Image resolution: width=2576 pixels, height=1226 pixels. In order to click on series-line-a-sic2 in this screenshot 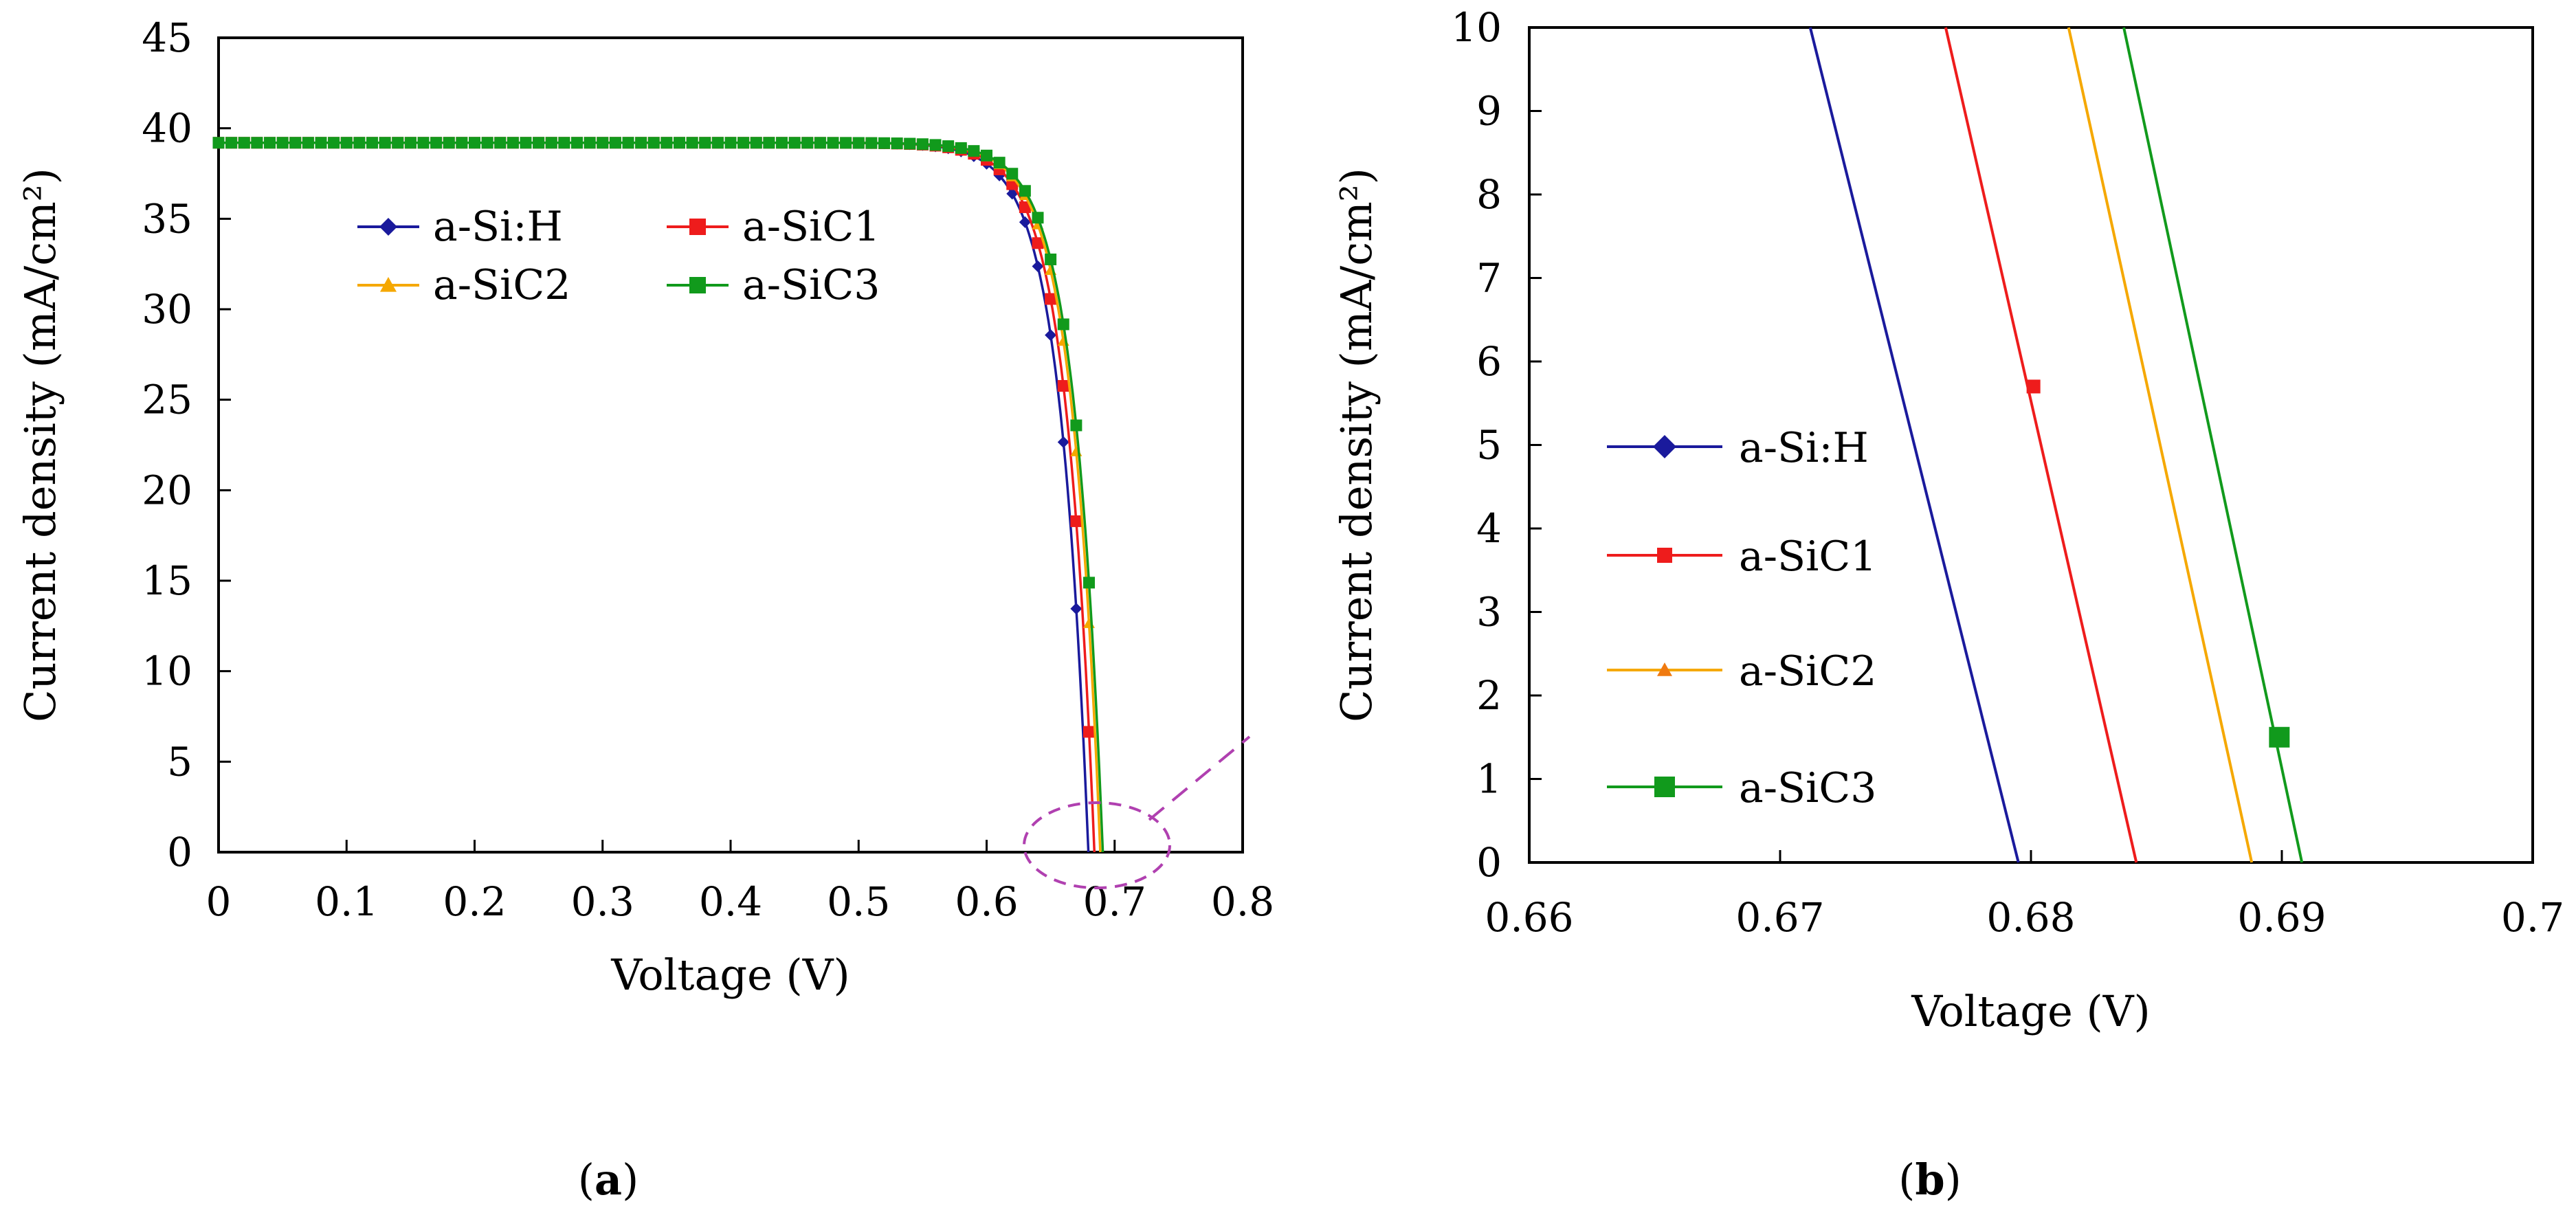, I will do `click(2160, 445)`.